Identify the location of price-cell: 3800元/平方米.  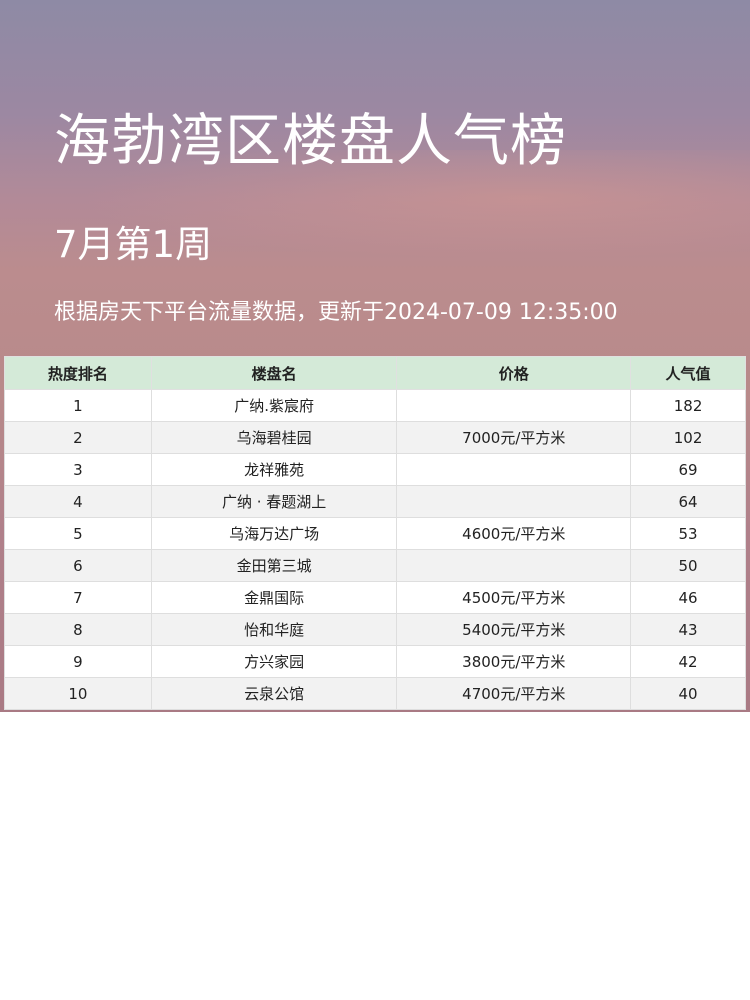
(514, 661).